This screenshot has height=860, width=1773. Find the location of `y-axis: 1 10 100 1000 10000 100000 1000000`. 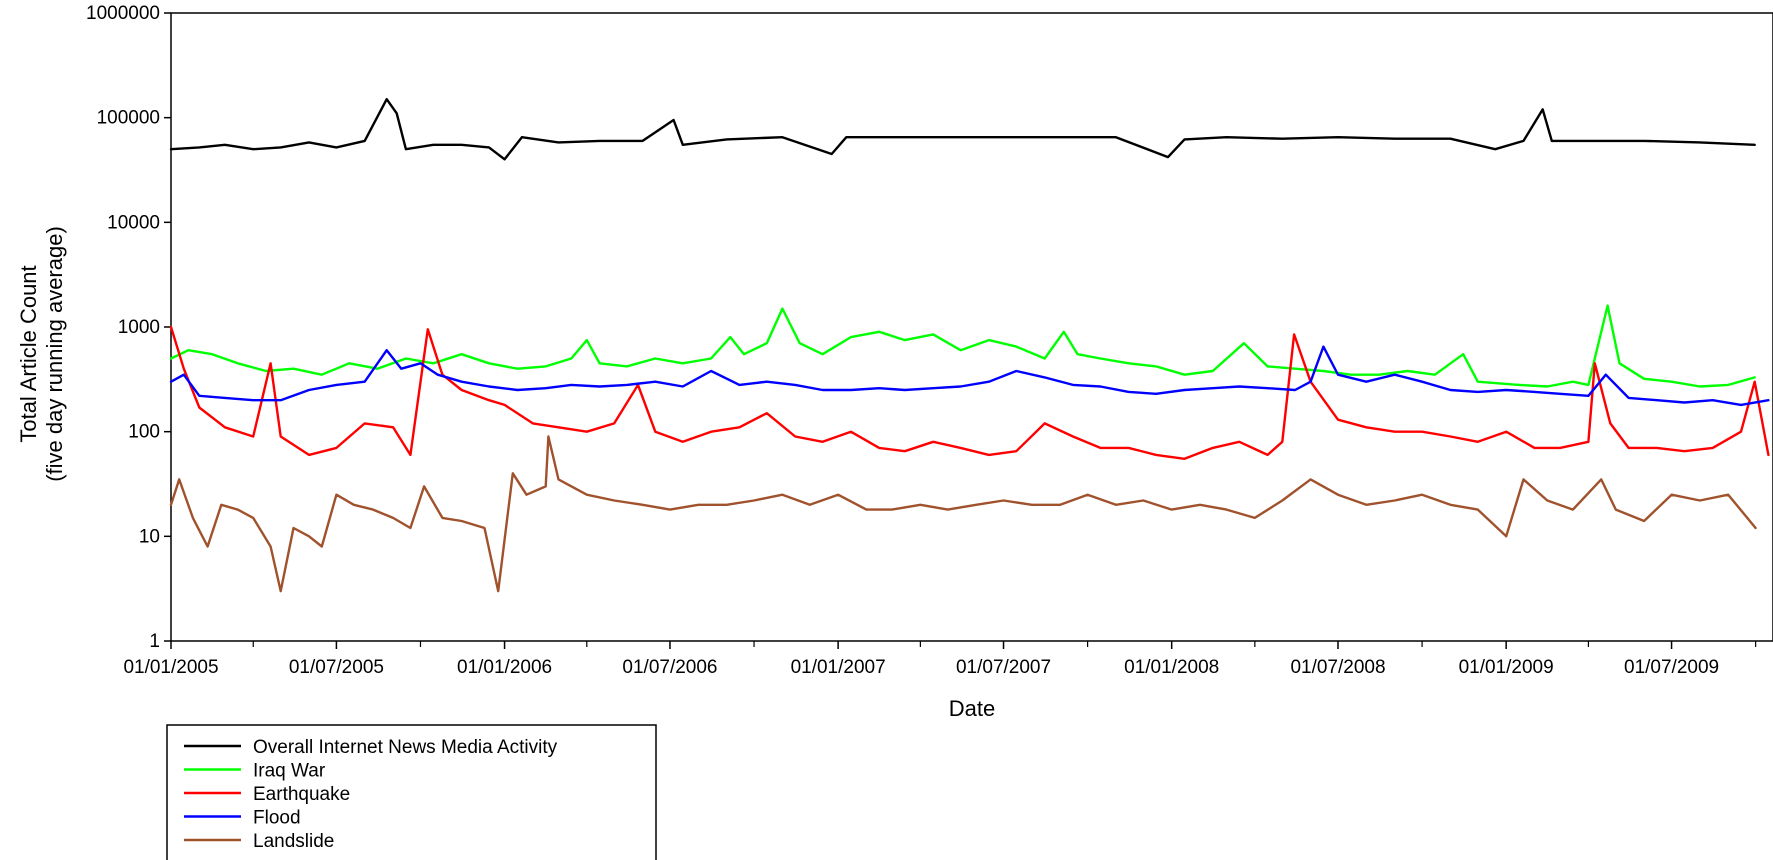

y-axis: 1 10 100 1000 10000 100000 1000000 is located at coordinates (128, 327).